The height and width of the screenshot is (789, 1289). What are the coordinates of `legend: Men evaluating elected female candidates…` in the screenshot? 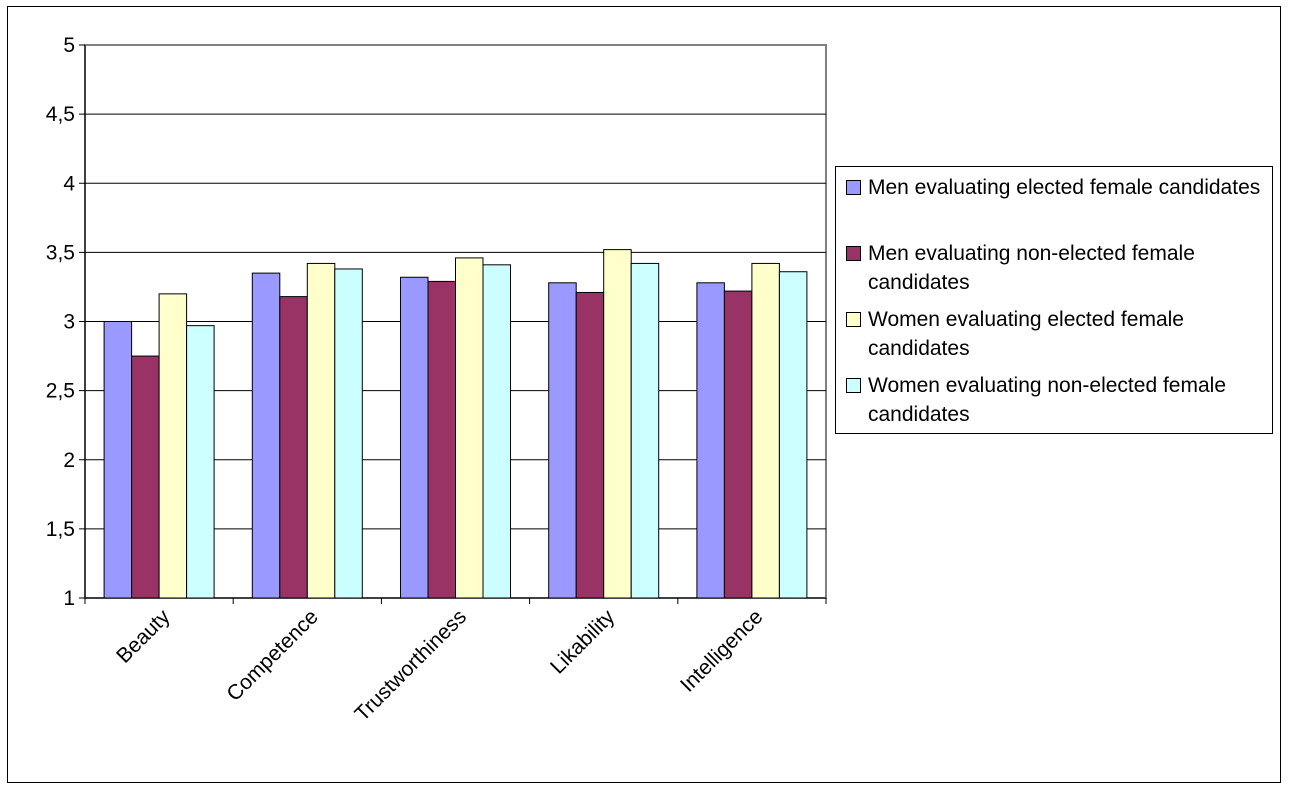 It's located at (1054, 300).